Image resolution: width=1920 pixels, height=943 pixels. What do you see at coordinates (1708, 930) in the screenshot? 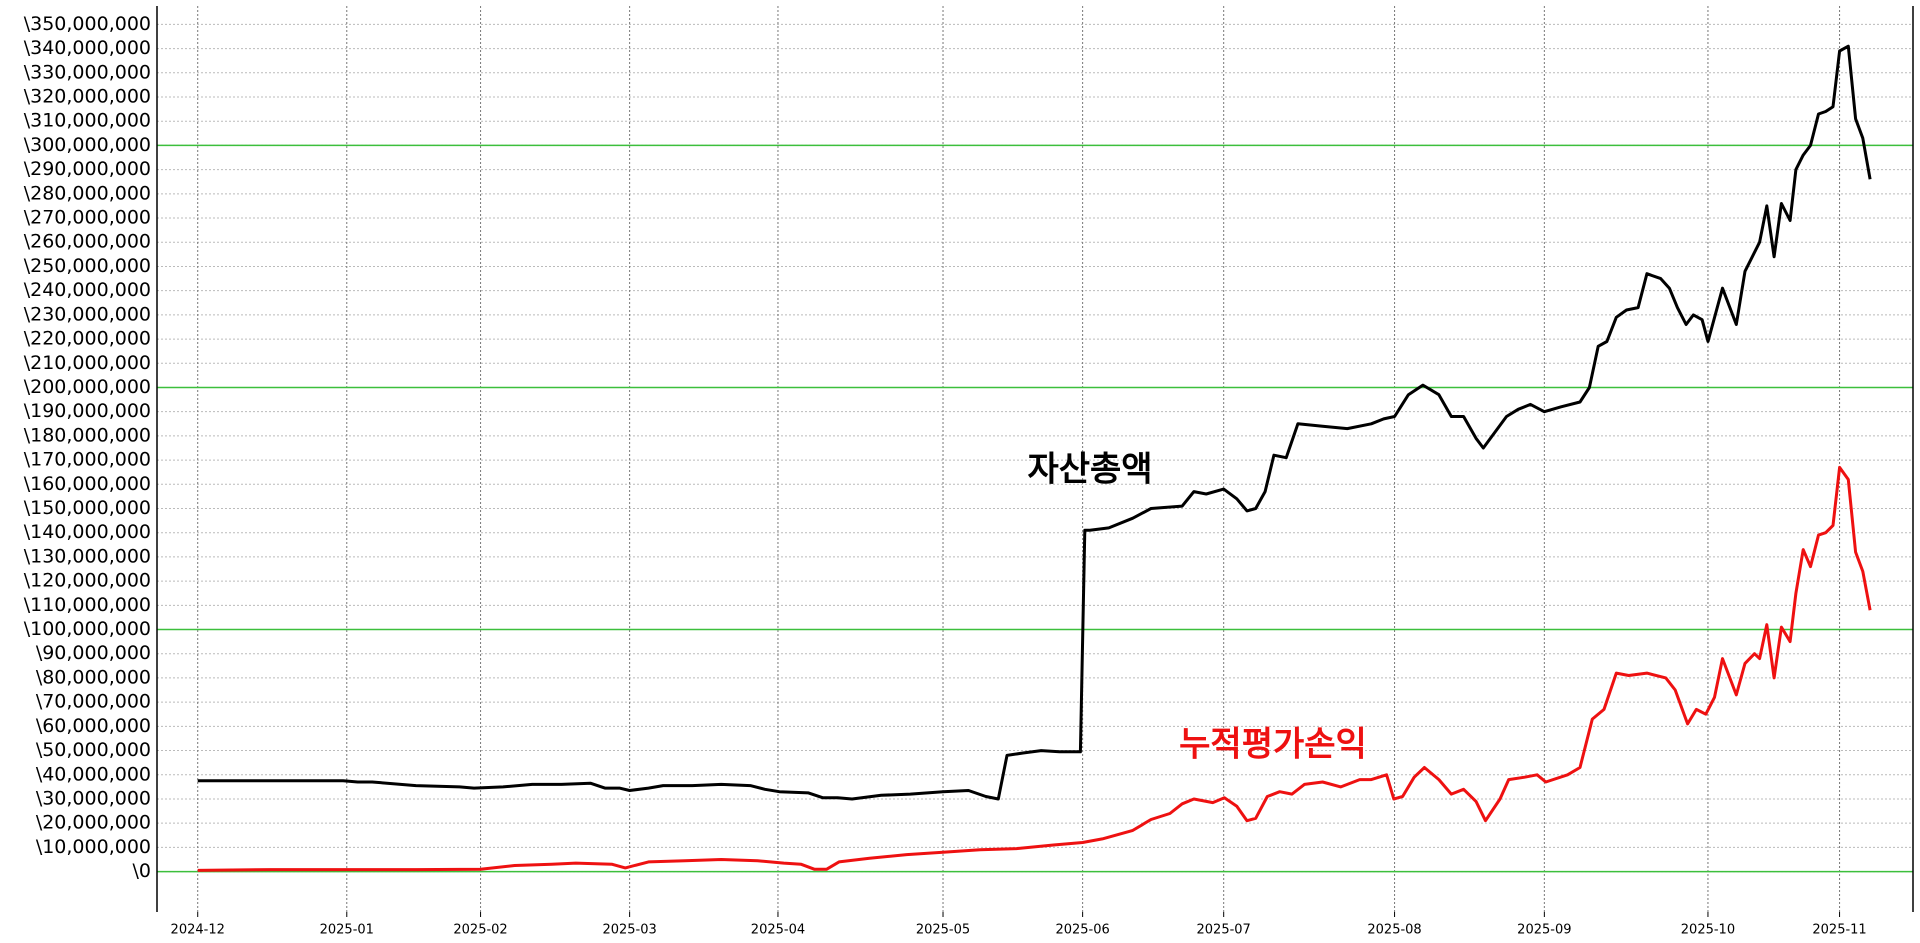
I see `x-tick-label: 2025-10` at bounding box center [1708, 930].